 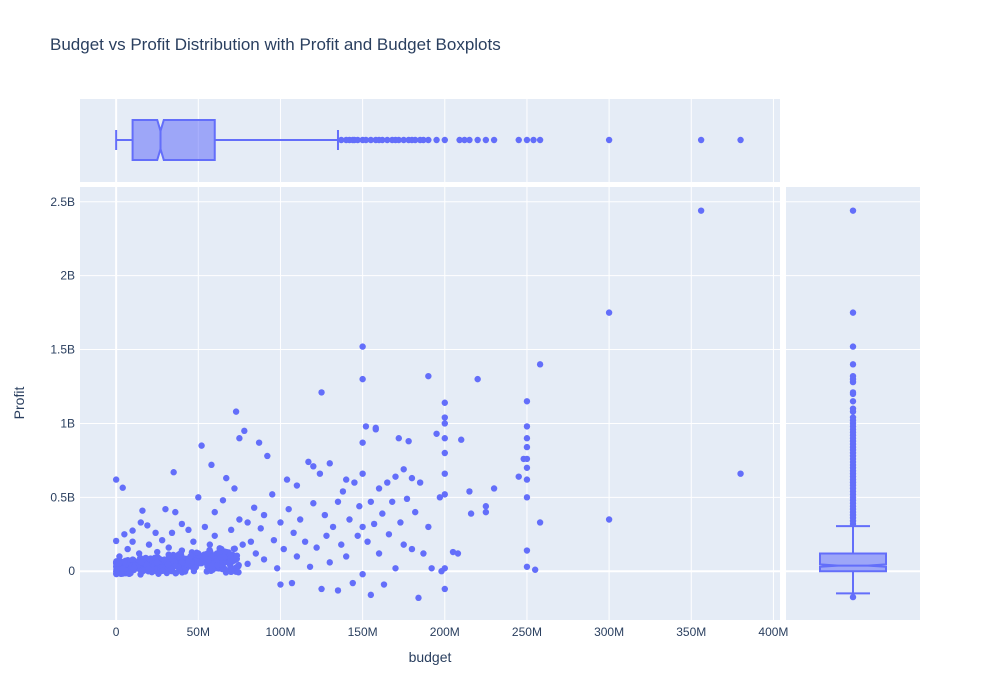 I want to click on x-tick-label: 350M, so click(x=691, y=632).